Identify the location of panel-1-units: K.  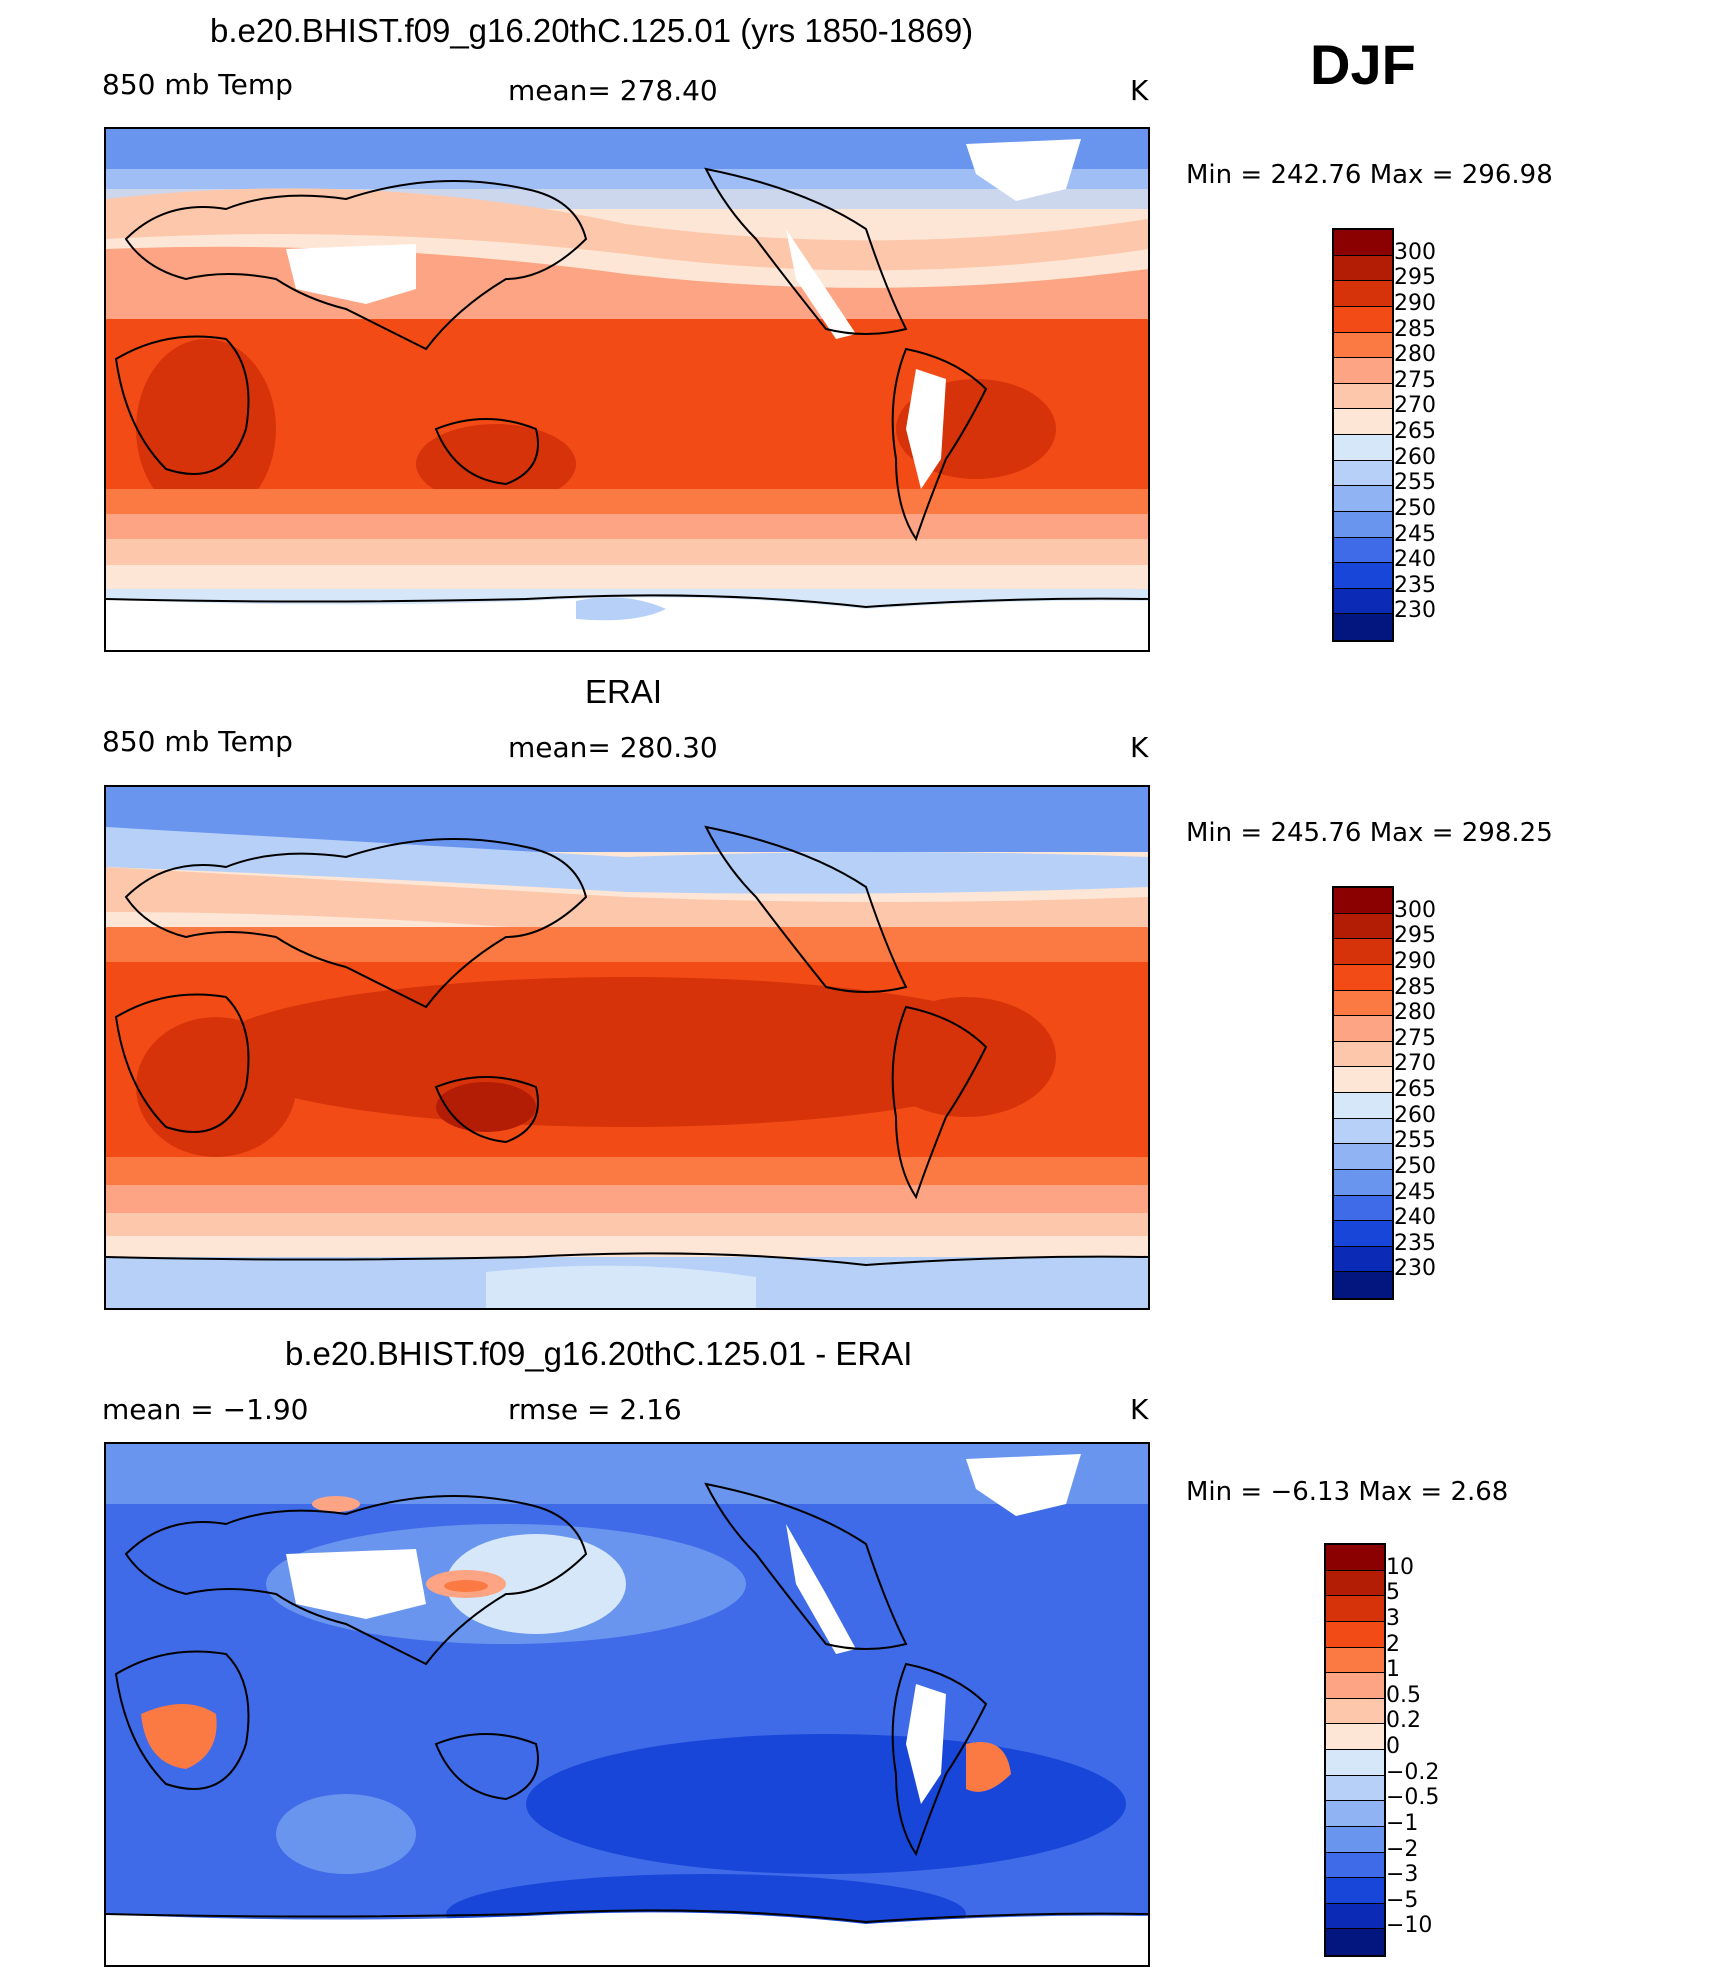
(1139, 90).